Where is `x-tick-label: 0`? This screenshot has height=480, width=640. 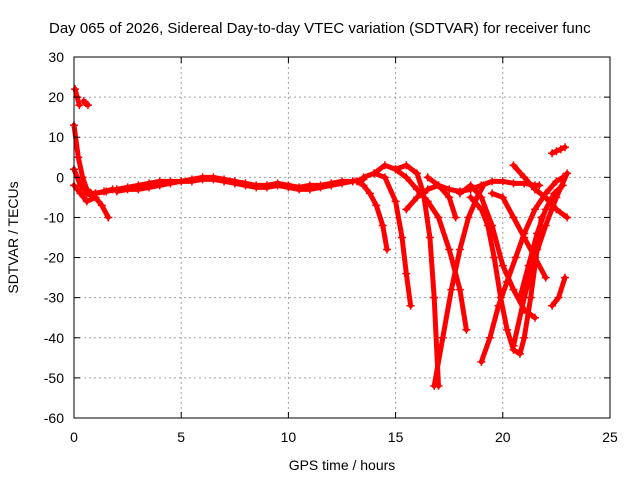
x-tick-label: 0 is located at coordinates (74, 437).